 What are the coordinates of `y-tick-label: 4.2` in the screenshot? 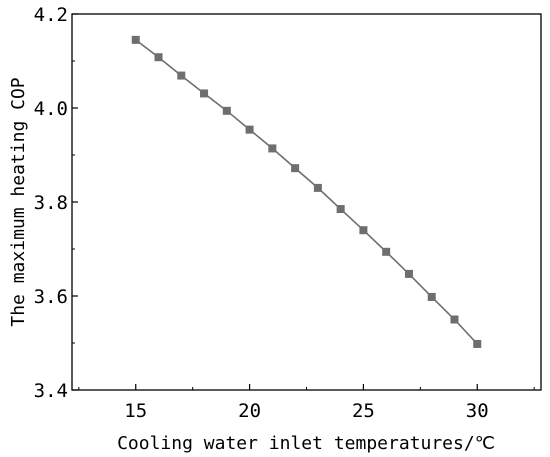 It's located at (51, 15).